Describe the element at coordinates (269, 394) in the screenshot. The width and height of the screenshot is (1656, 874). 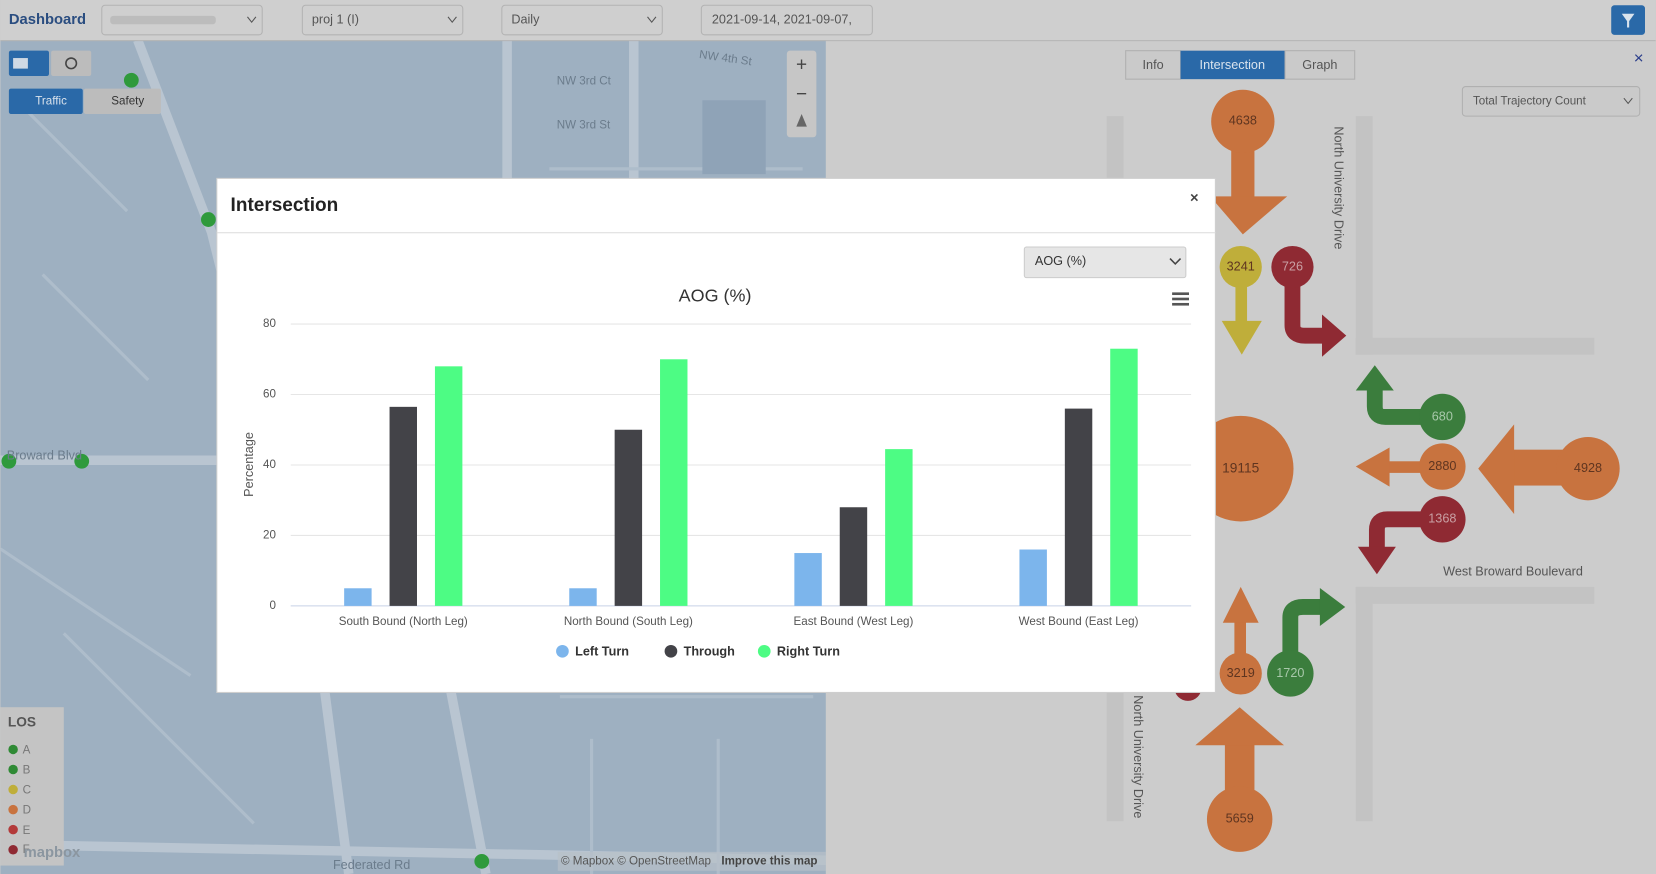
I see `y-tick-label: 60` at that location.